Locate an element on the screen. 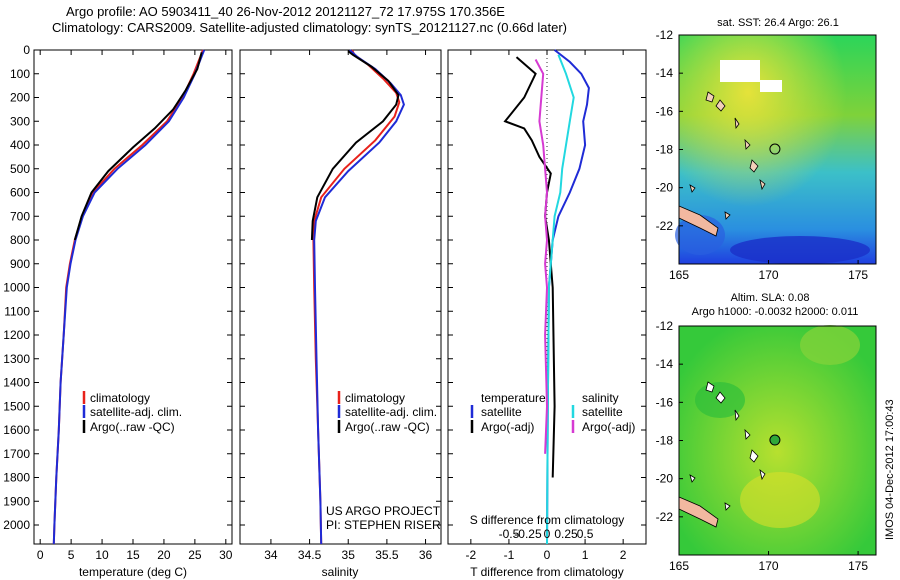 The width and height of the screenshot is (900, 580). x-tick-label: 30 is located at coordinates (226, 555).